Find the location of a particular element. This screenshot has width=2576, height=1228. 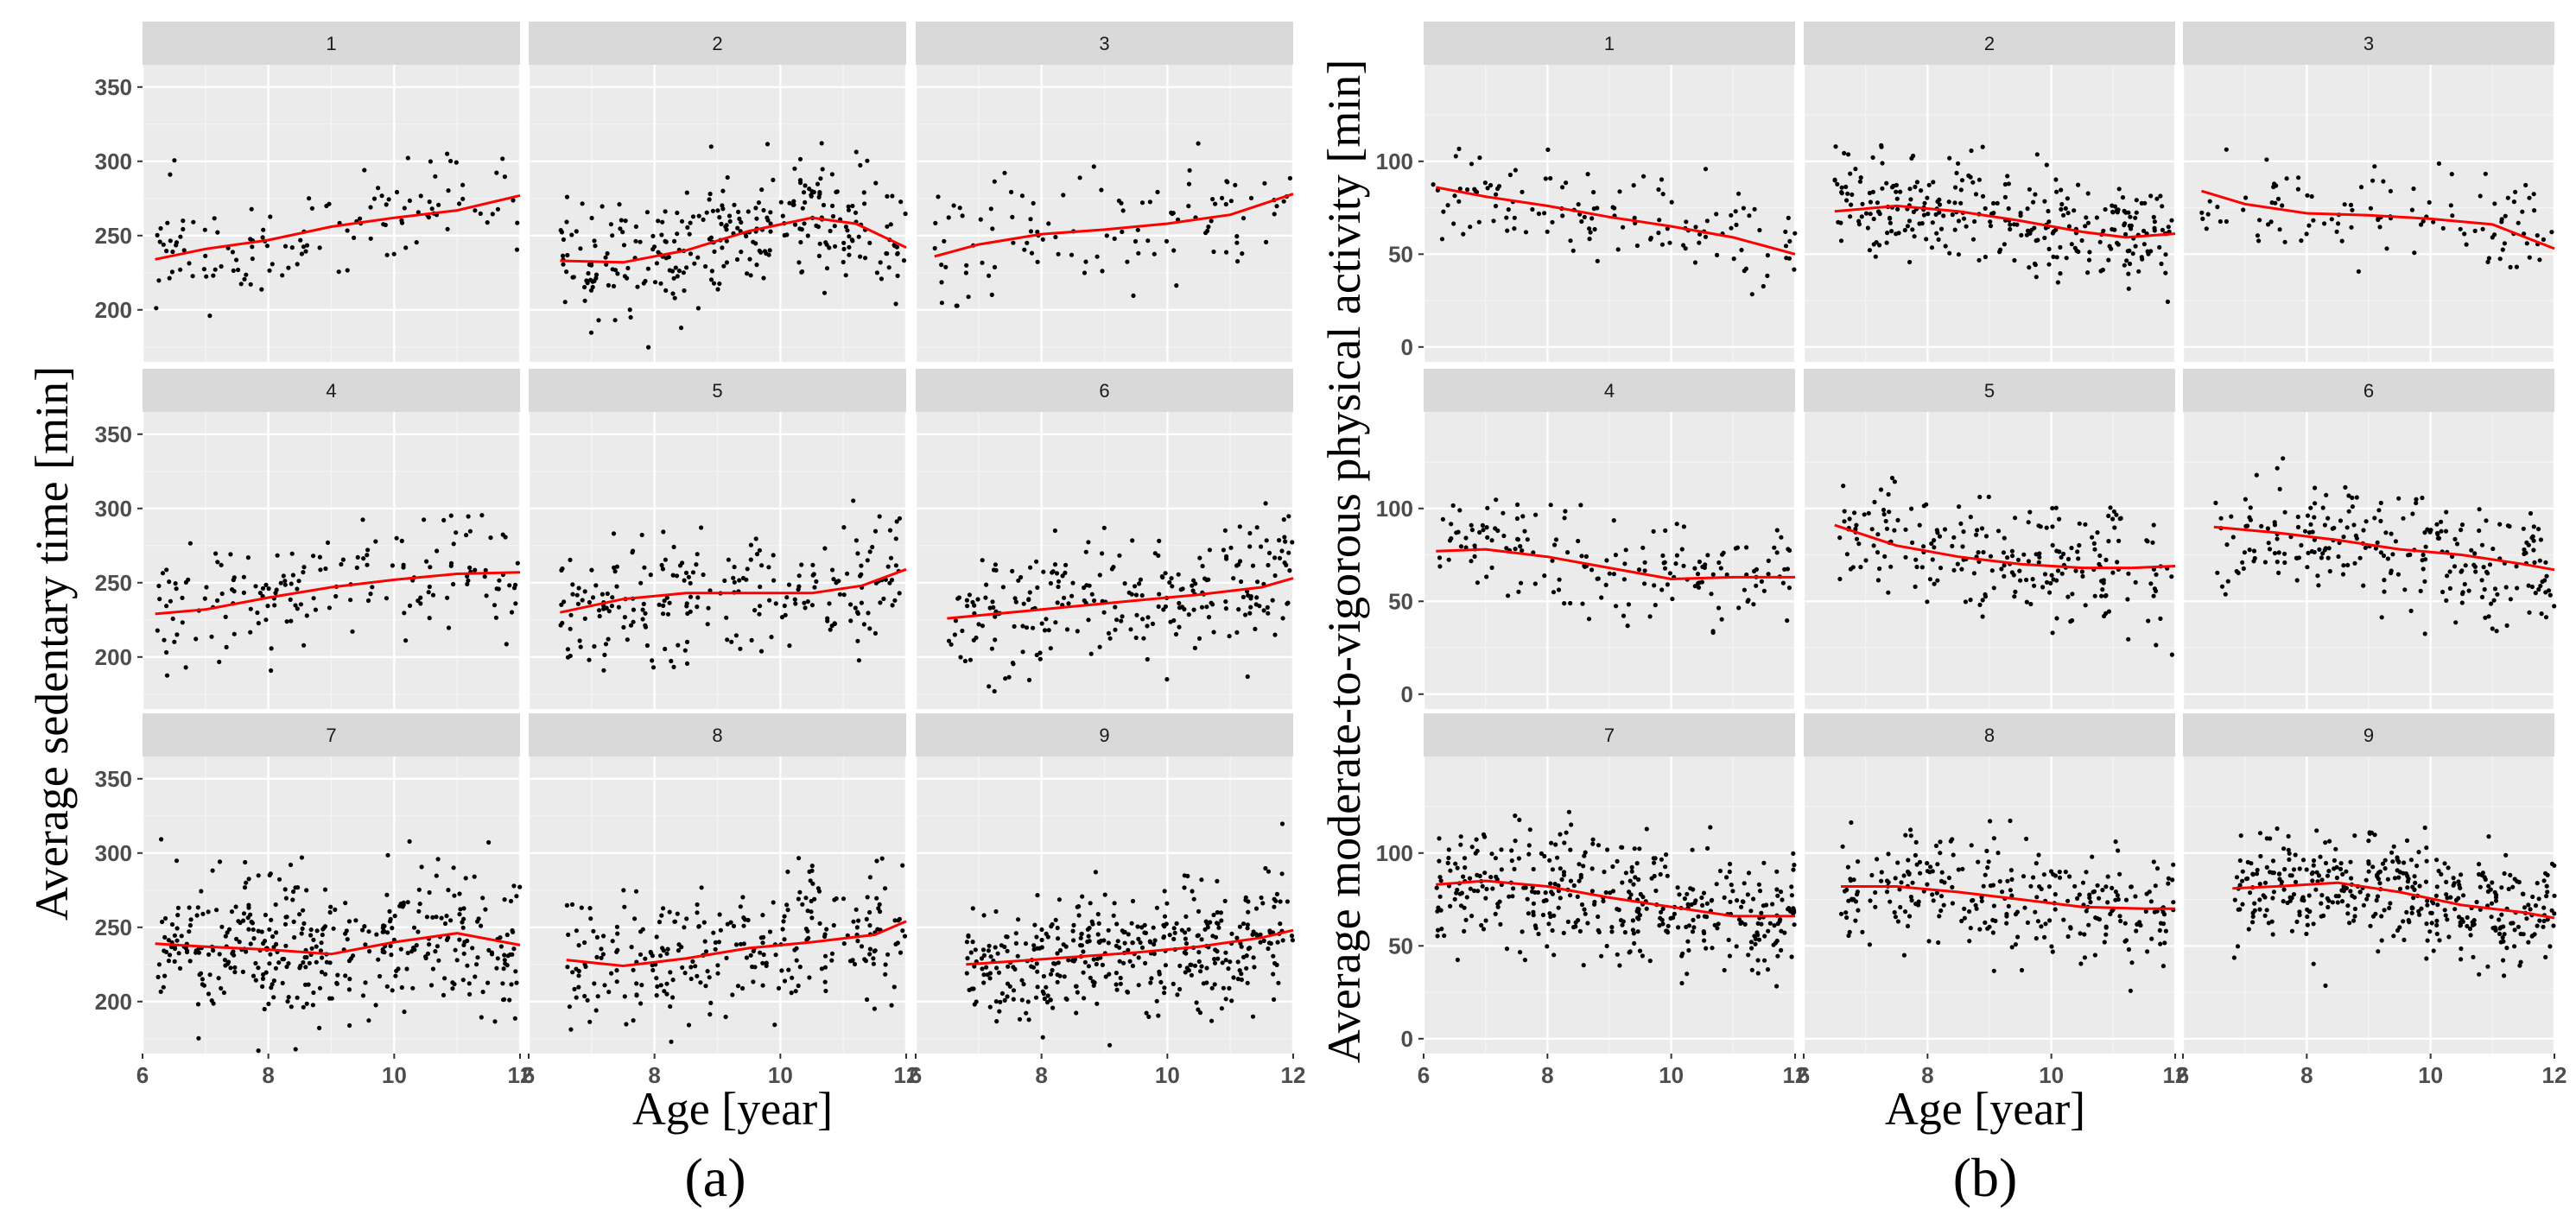

x-tick-label: 6 is located at coordinates (142, 1075).